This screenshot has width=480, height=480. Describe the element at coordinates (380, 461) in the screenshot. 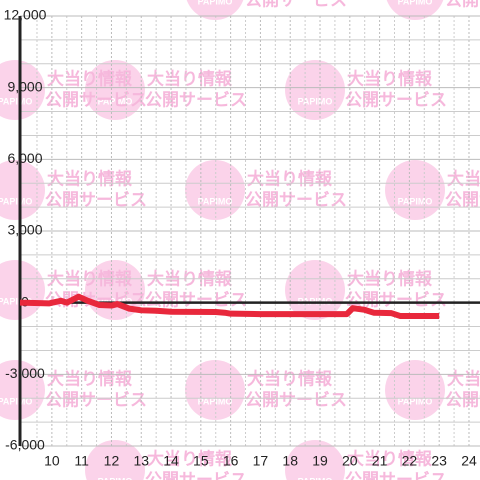

I see `x-tick-label: 21` at that location.